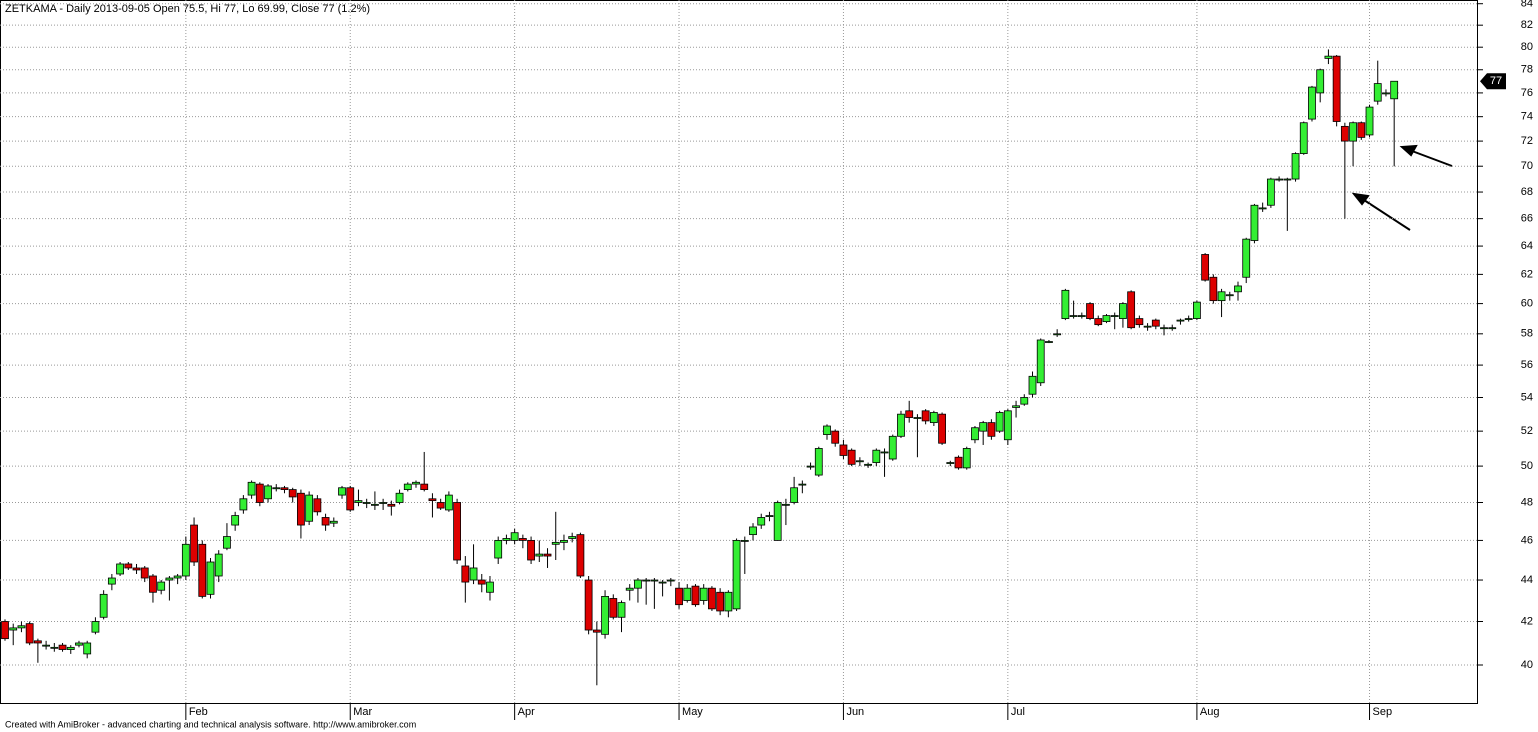 The height and width of the screenshot is (732, 1538). Describe the element at coordinates (526, 712) in the screenshot. I see `x-tick-label: Apr` at that location.